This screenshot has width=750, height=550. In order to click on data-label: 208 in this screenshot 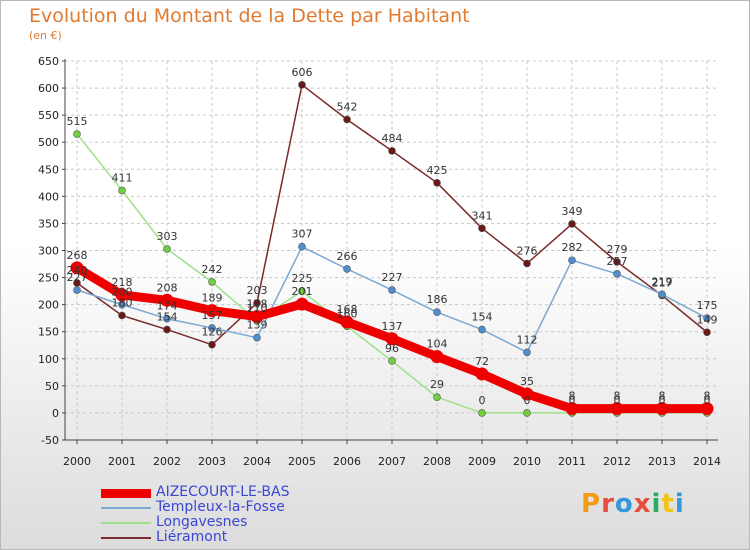, I will do `click(167, 287)`.